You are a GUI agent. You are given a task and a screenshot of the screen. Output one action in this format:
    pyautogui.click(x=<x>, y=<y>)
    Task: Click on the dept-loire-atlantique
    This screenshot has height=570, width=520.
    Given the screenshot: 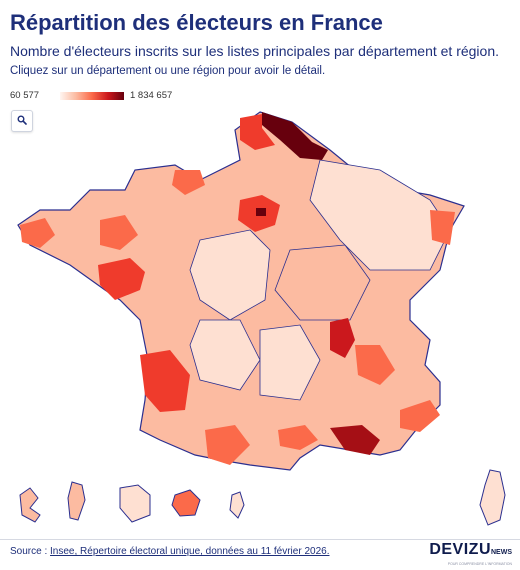 What is the action you would take?
    pyautogui.click(x=121, y=279)
    